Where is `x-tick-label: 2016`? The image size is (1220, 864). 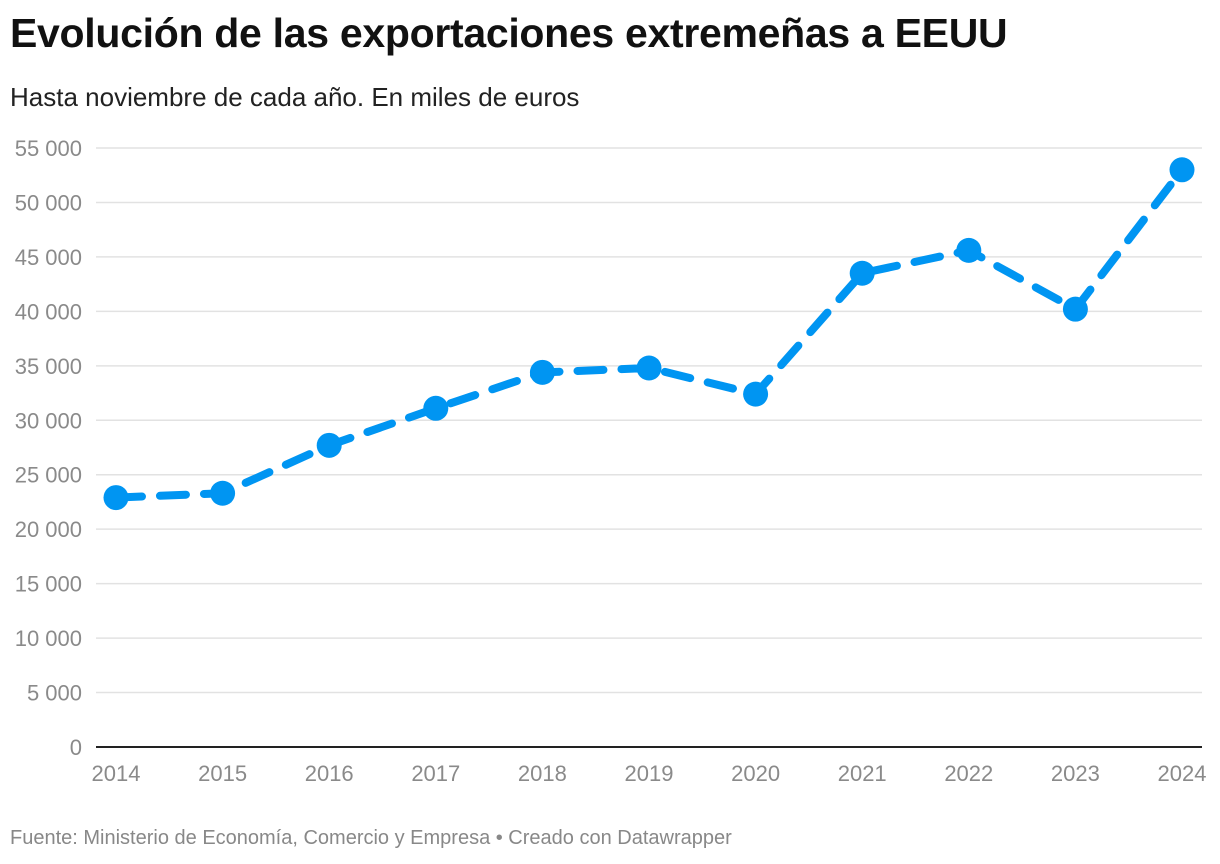 x-tick-label: 2016 is located at coordinates (329, 773).